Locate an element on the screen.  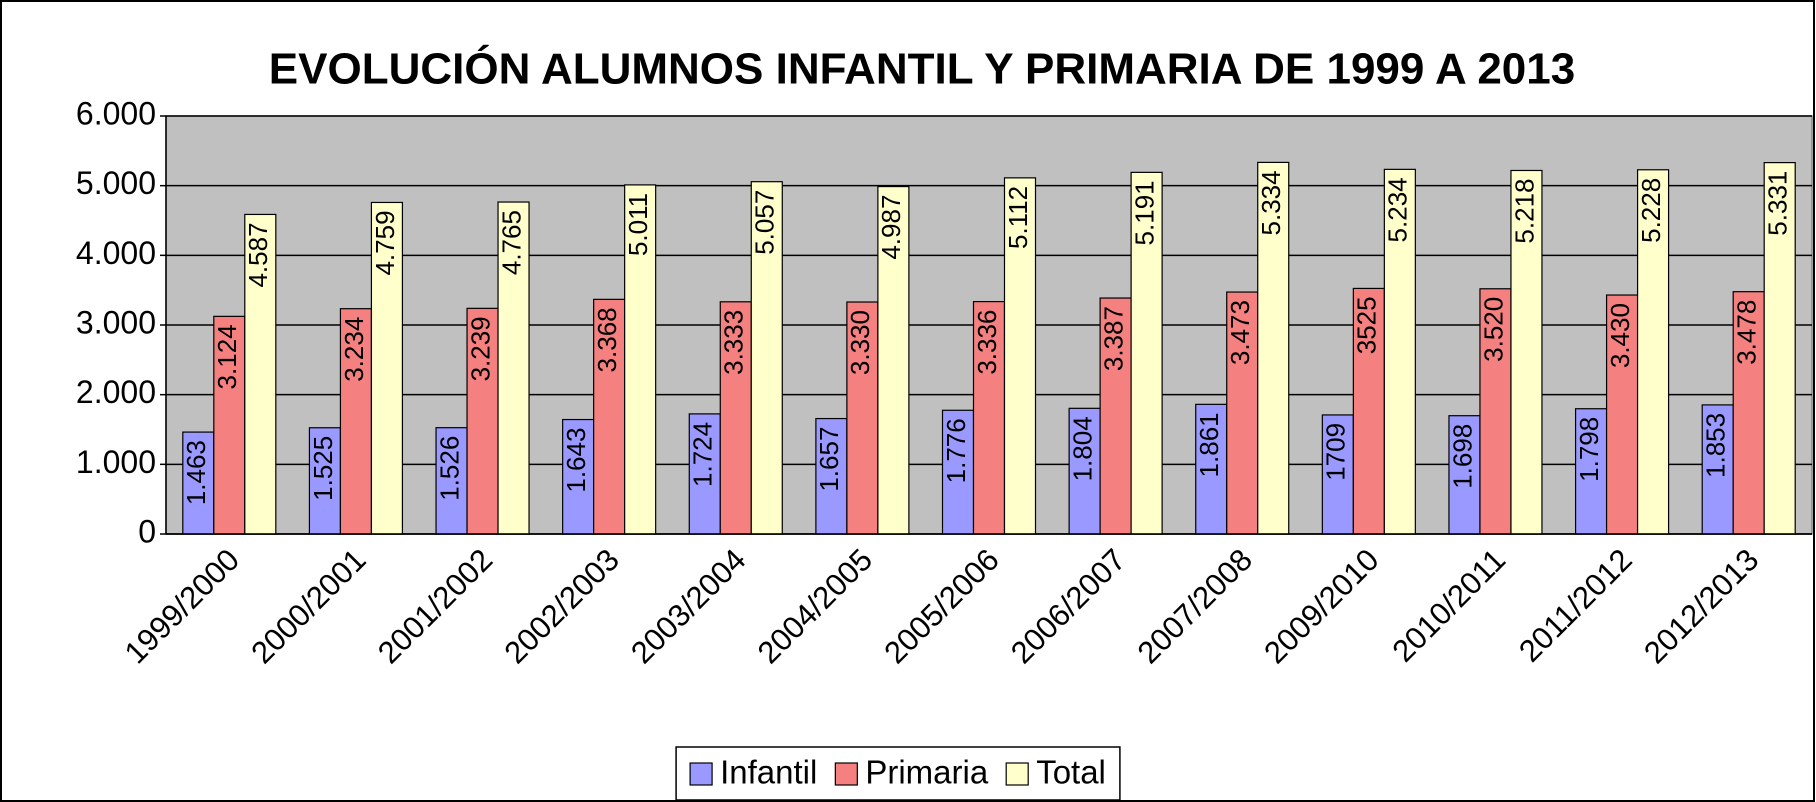
y-tick-label: 3.000 is located at coordinates (116, 322).